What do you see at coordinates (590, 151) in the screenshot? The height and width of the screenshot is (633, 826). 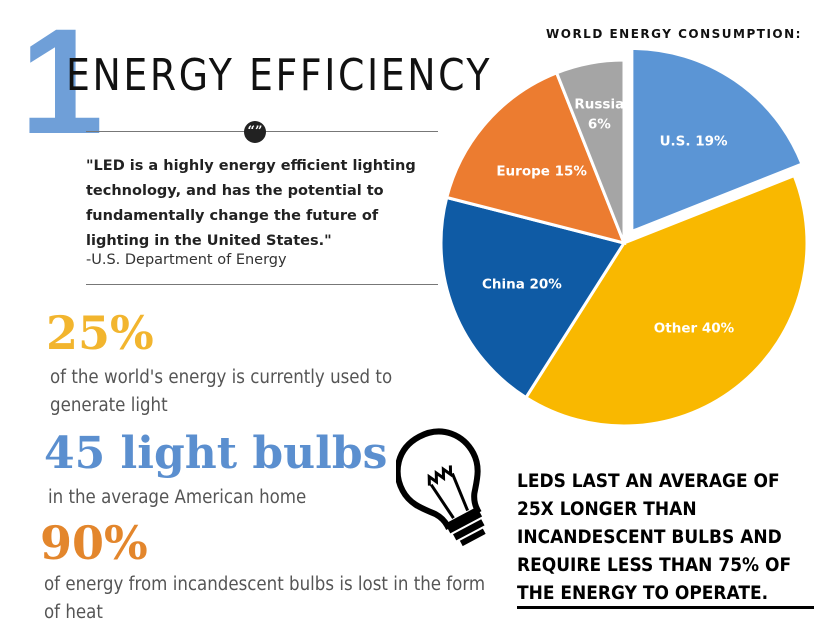 I see `pie-slice-russia` at bounding box center [590, 151].